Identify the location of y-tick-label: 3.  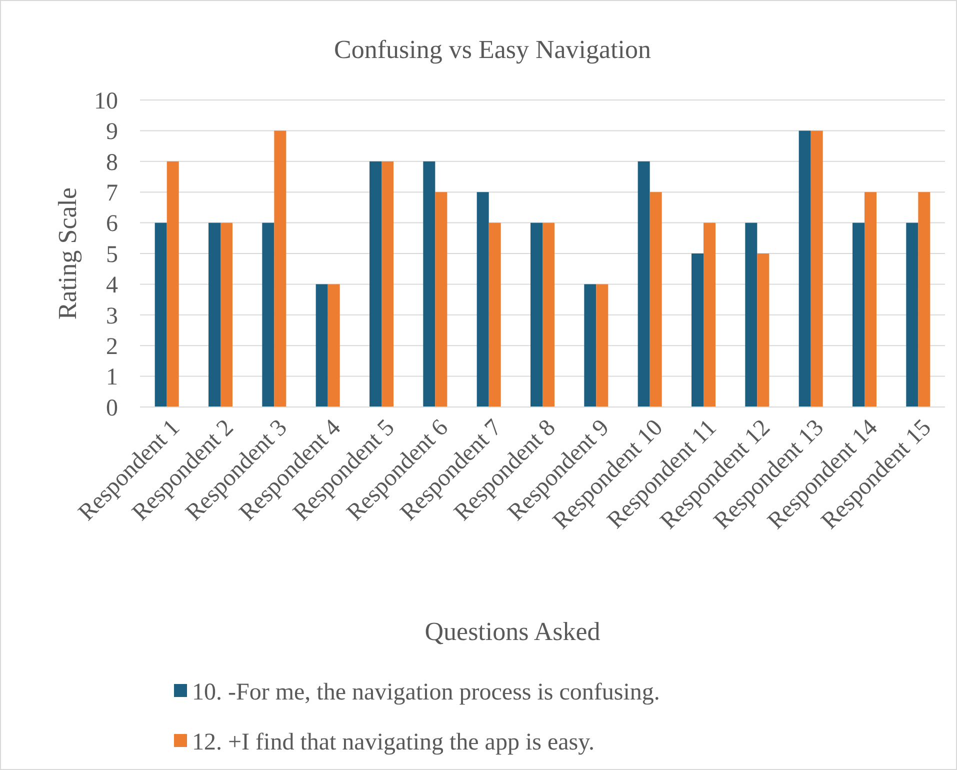
(112, 316).